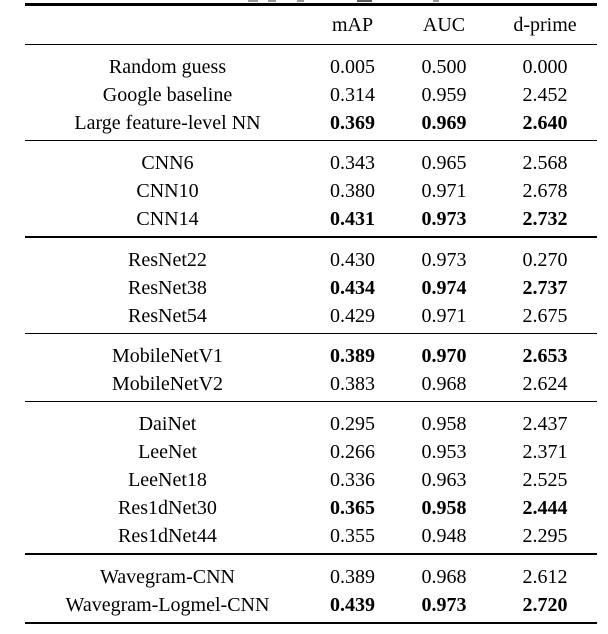  What do you see at coordinates (545, 94) in the screenshot?
I see `metric-value: 2.452` at bounding box center [545, 94].